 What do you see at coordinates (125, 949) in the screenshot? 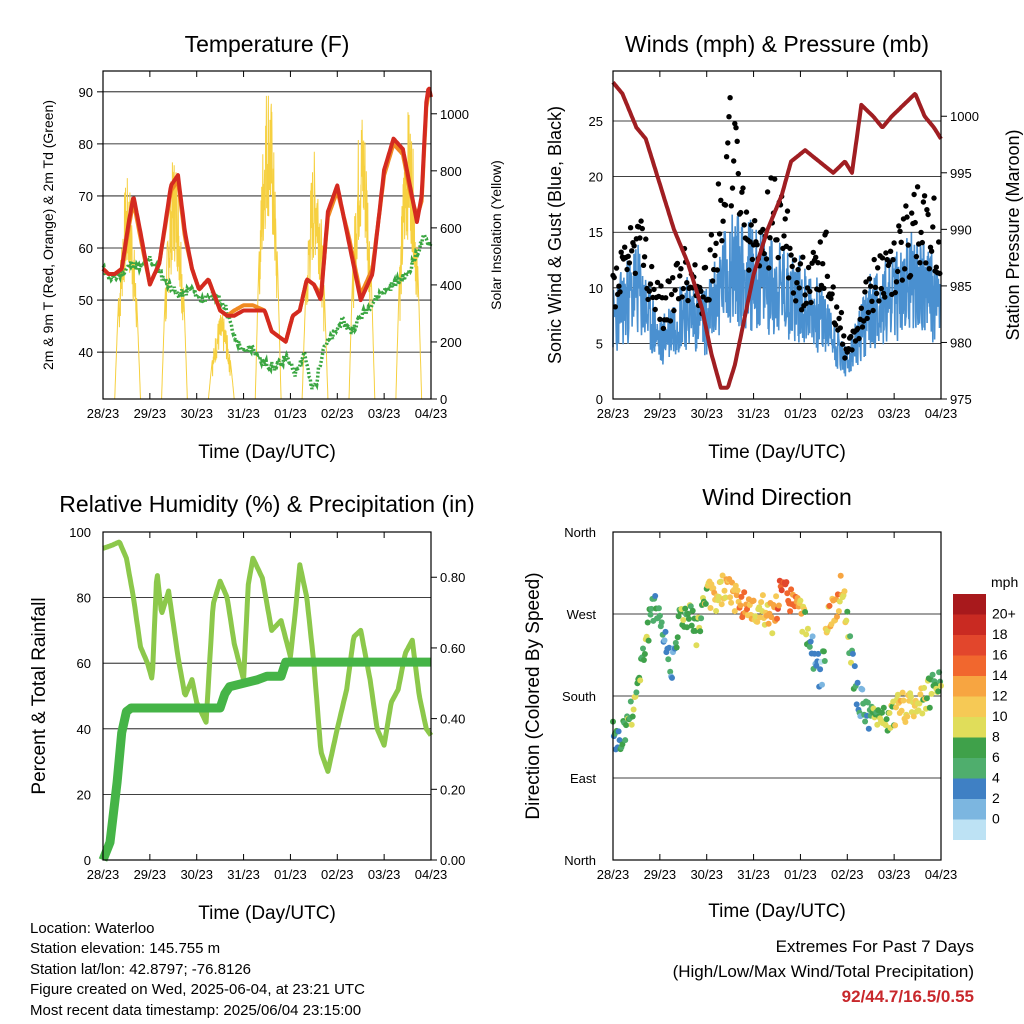
I see `station-elevation: Station elevation: 145.755 m` at bounding box center [125, 949].